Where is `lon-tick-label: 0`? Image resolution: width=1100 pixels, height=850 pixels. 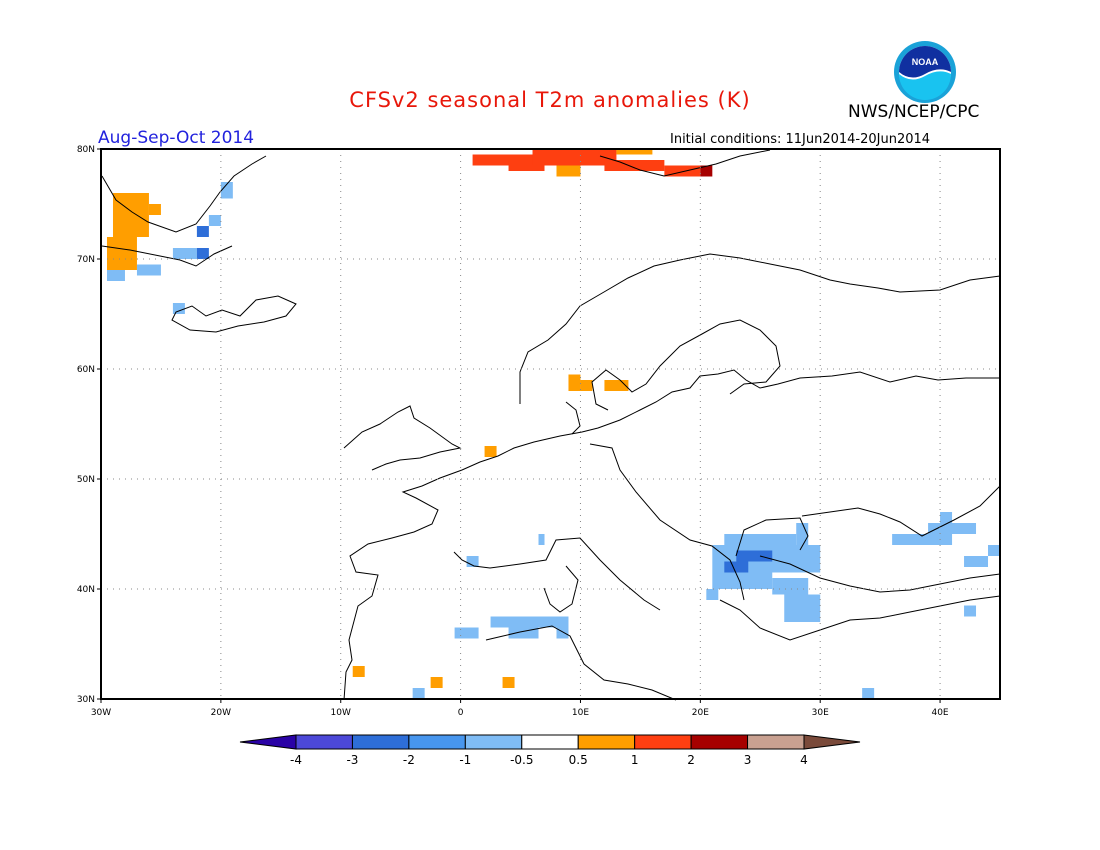
lon-tick-label: 0 is located at coordinates (461, 713).